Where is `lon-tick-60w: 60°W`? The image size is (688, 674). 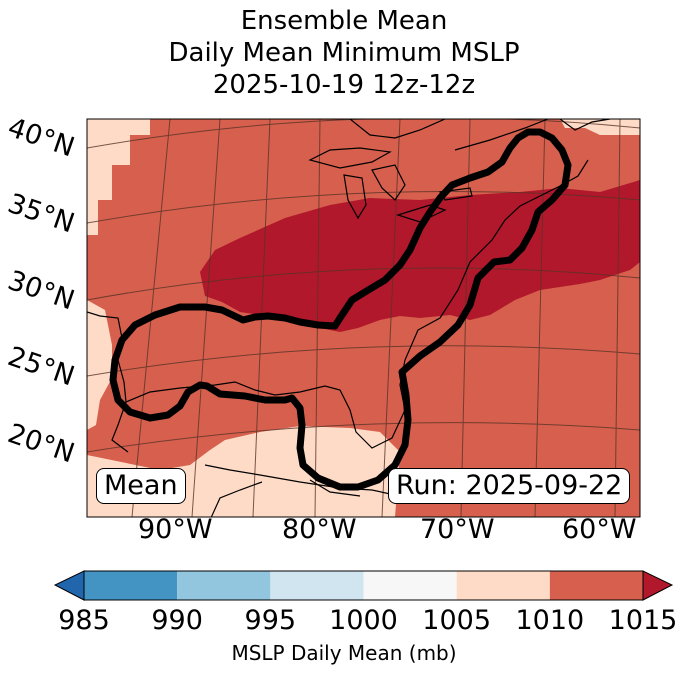
lon-tick-60w: 60°W is located at coordinates (599, 529).